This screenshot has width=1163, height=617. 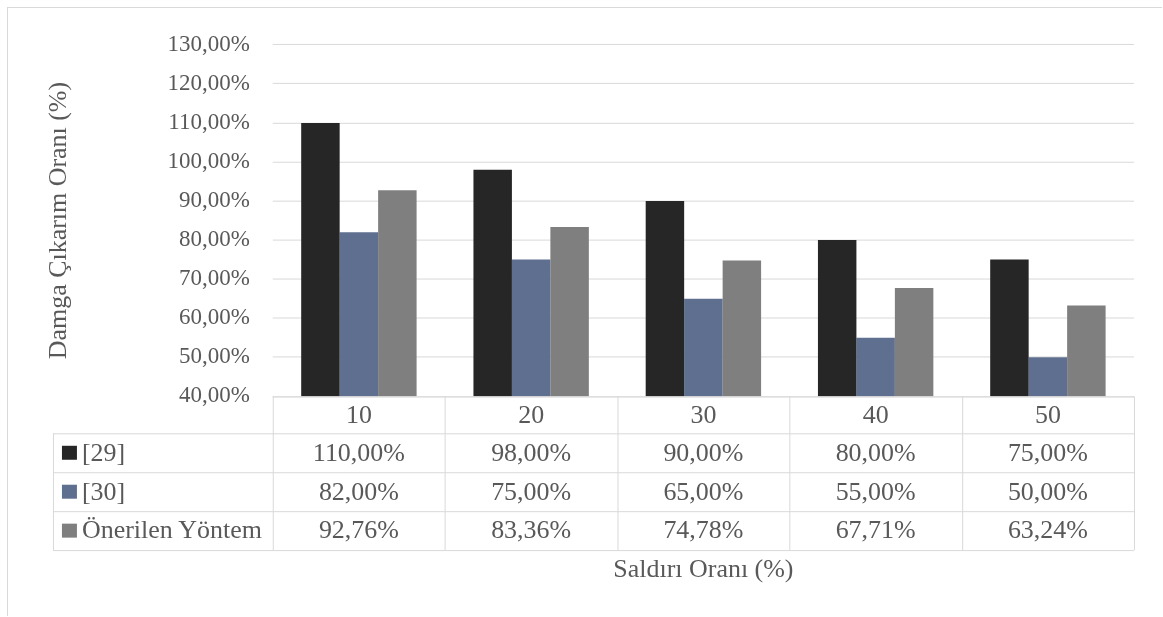 I want to click on legend-label: [30], so click(x=103, y=491).